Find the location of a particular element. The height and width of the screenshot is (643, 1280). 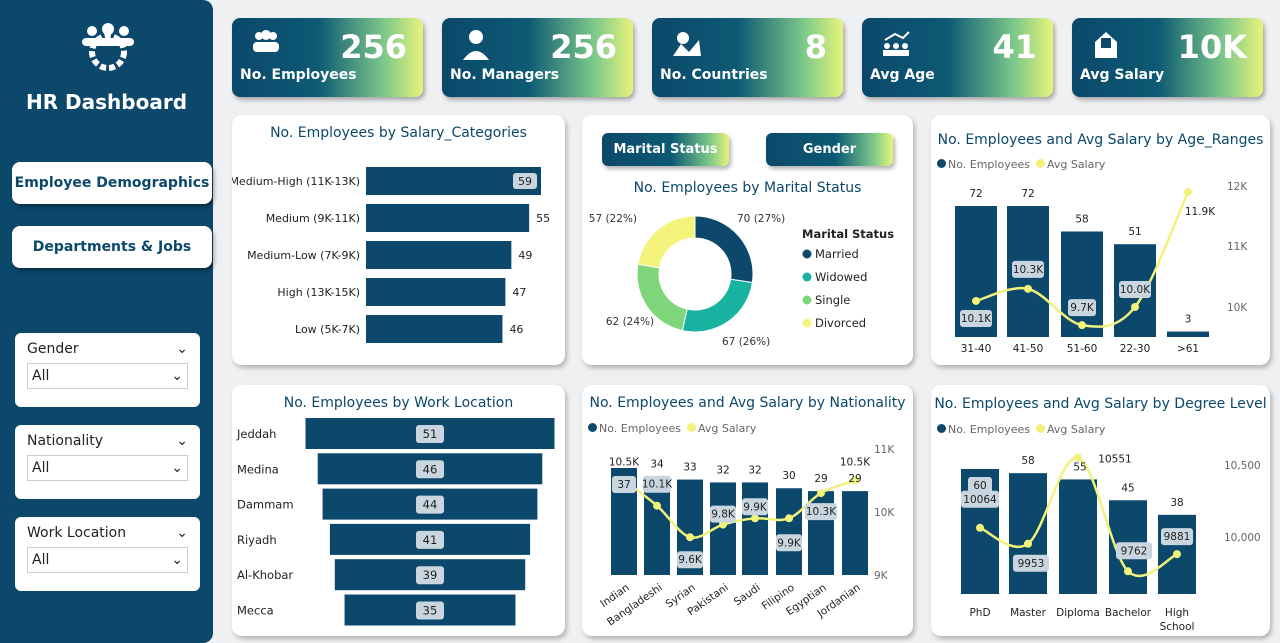

nav-employee-demographics: Employee Demographics is located at coordinates (112, 183).